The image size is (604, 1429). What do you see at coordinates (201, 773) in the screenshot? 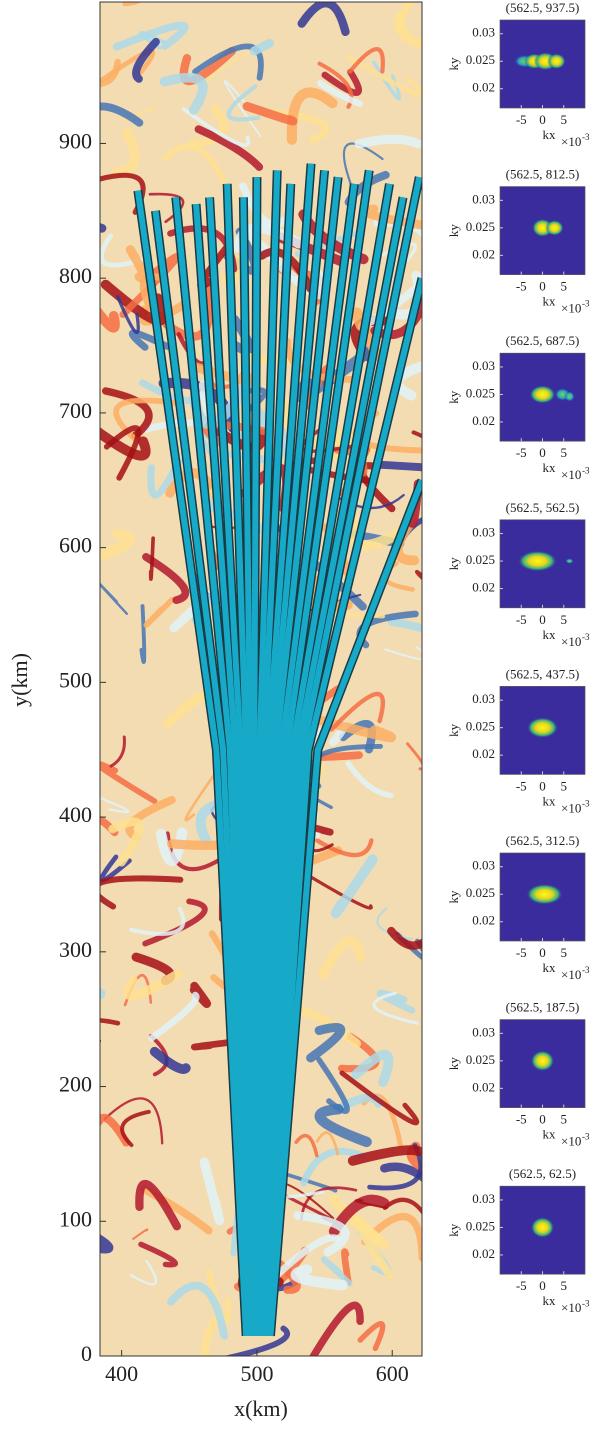
I see `ray` at bounding box center [201, 773].